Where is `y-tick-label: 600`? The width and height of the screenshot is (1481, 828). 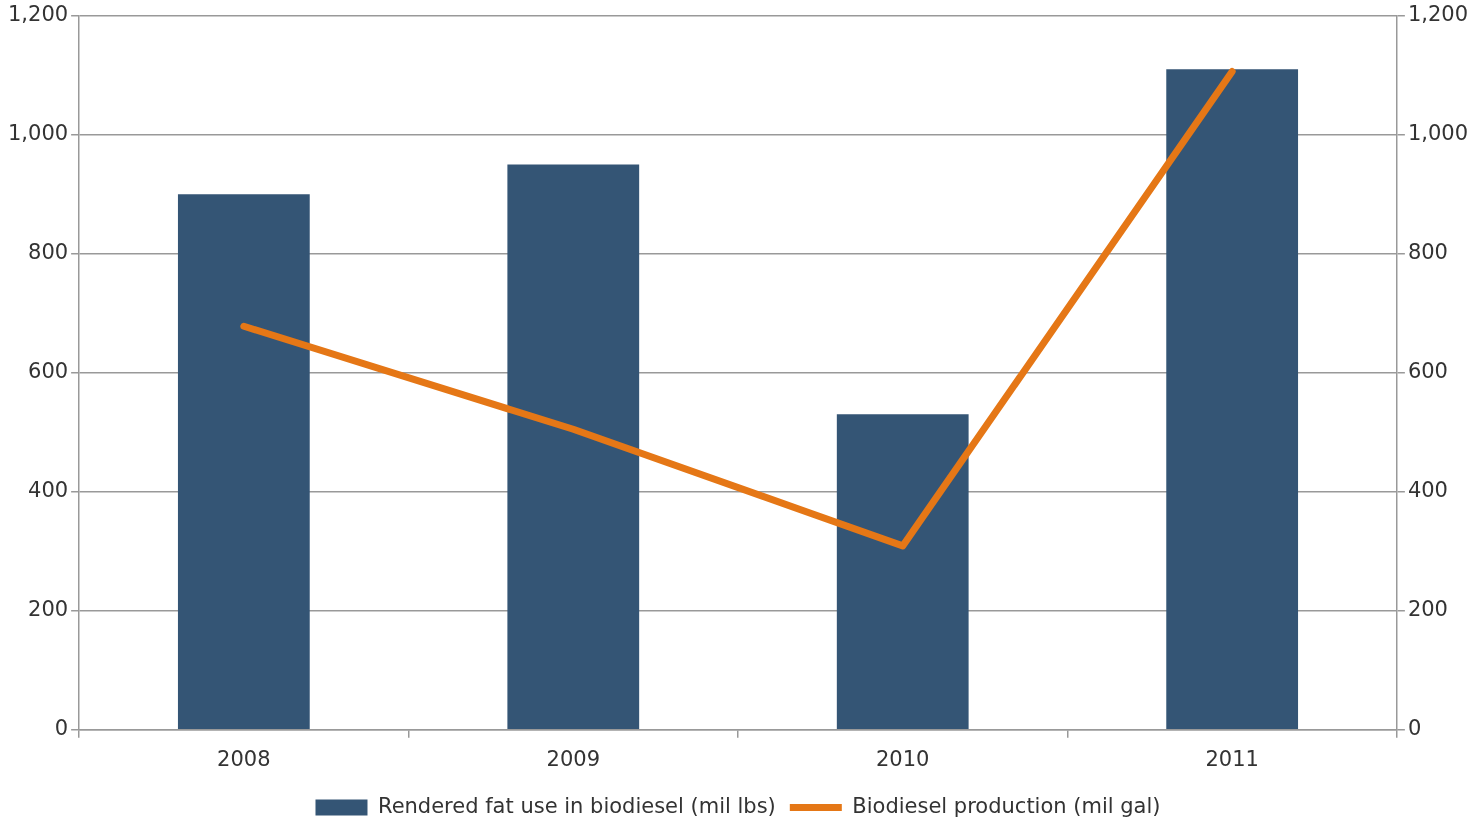
y-tick-label: 600 is located at coordinates (48, 371).